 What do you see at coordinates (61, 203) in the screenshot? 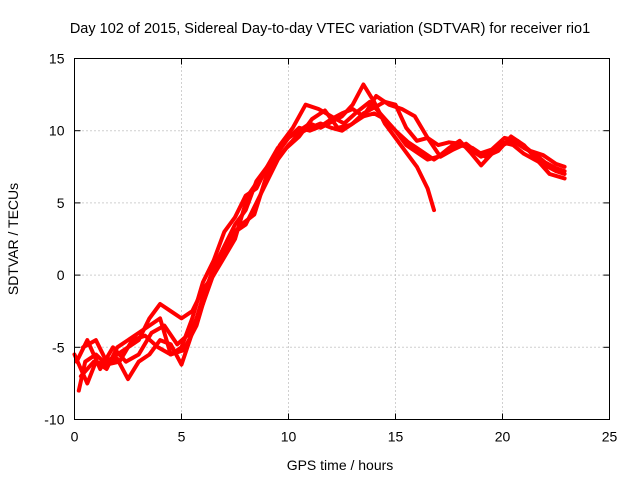
I see `y-tick-label: 5` at bounding box center [61, 203].